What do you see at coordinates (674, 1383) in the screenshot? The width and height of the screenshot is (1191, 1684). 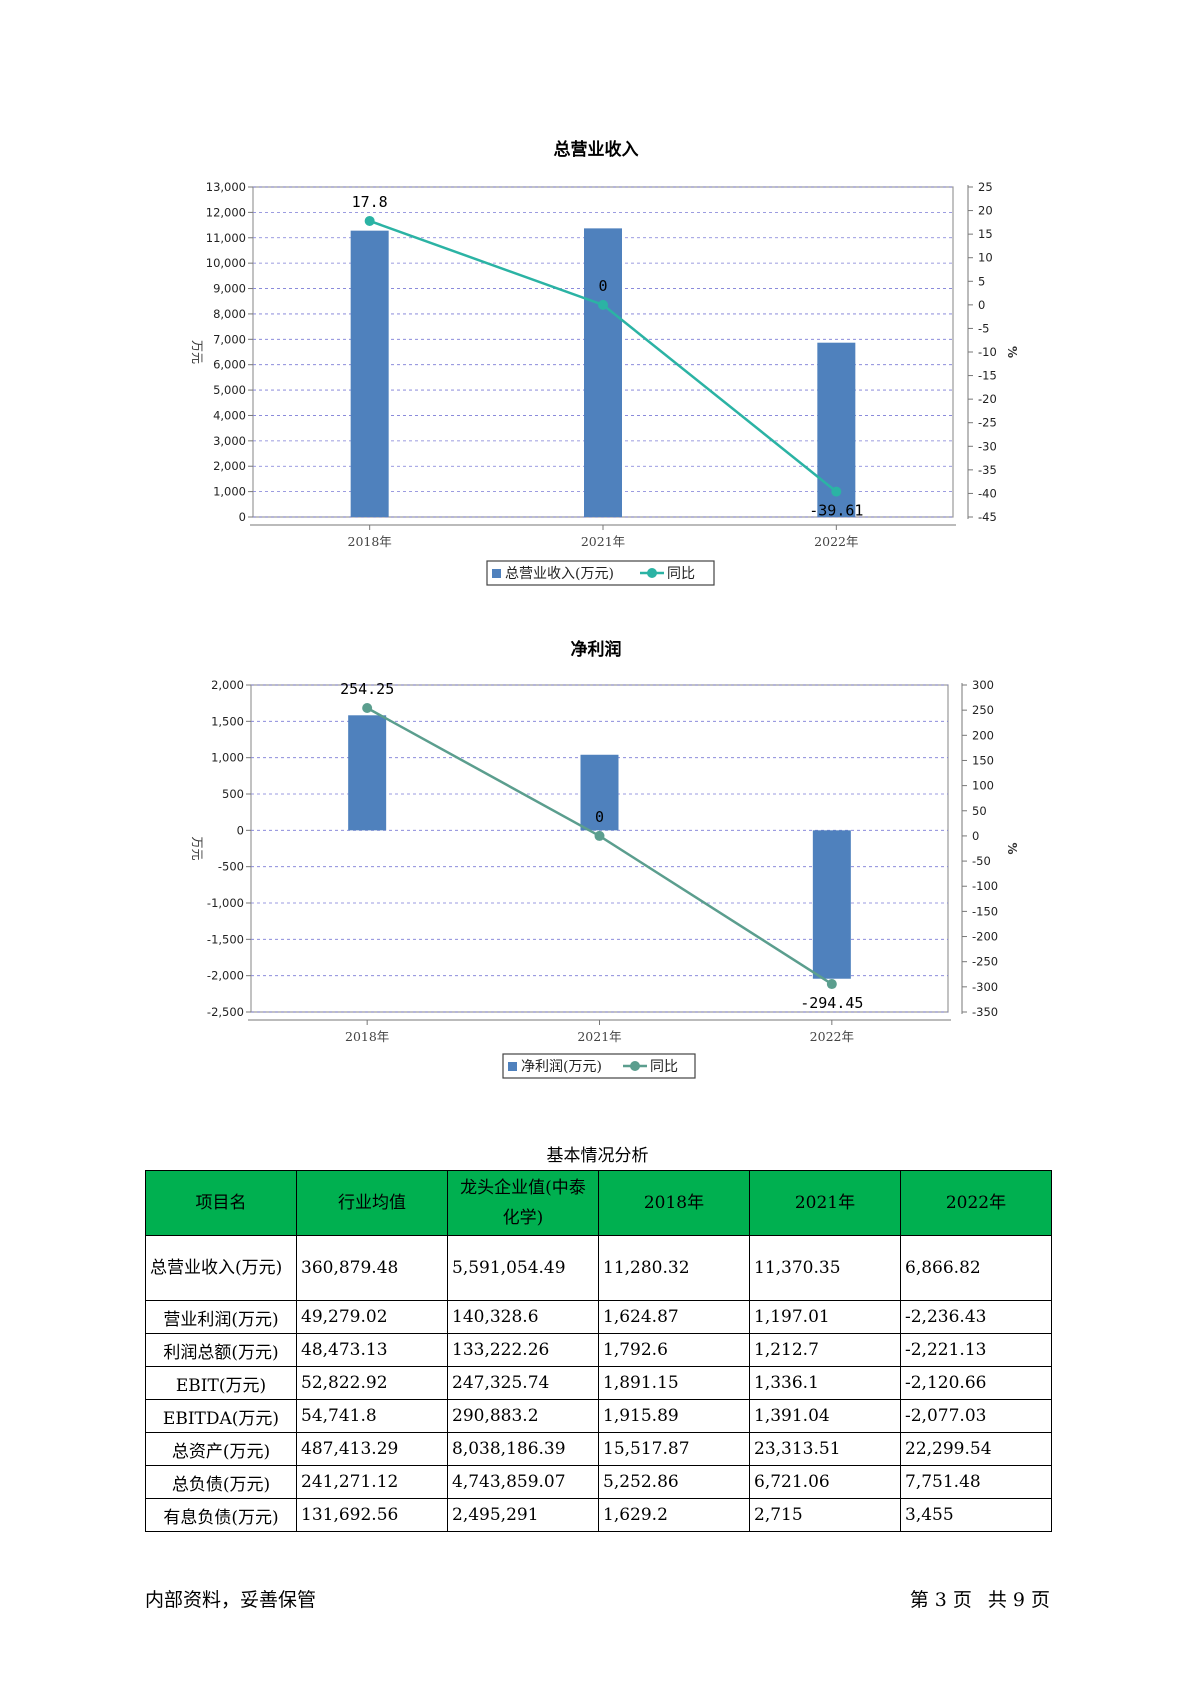 I see `cell-2018: 1,891.15` at bounding box center [674, 1383].